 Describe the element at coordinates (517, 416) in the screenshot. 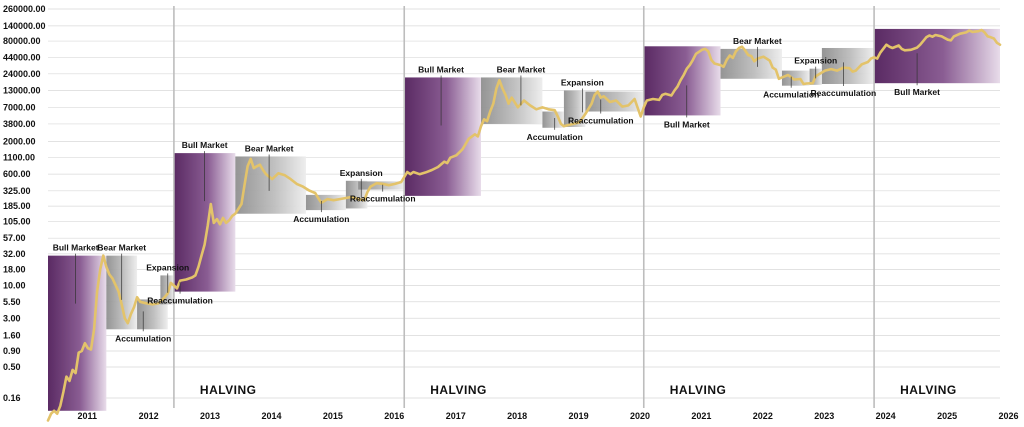

I see `x-tick-label: 2018` at that location.